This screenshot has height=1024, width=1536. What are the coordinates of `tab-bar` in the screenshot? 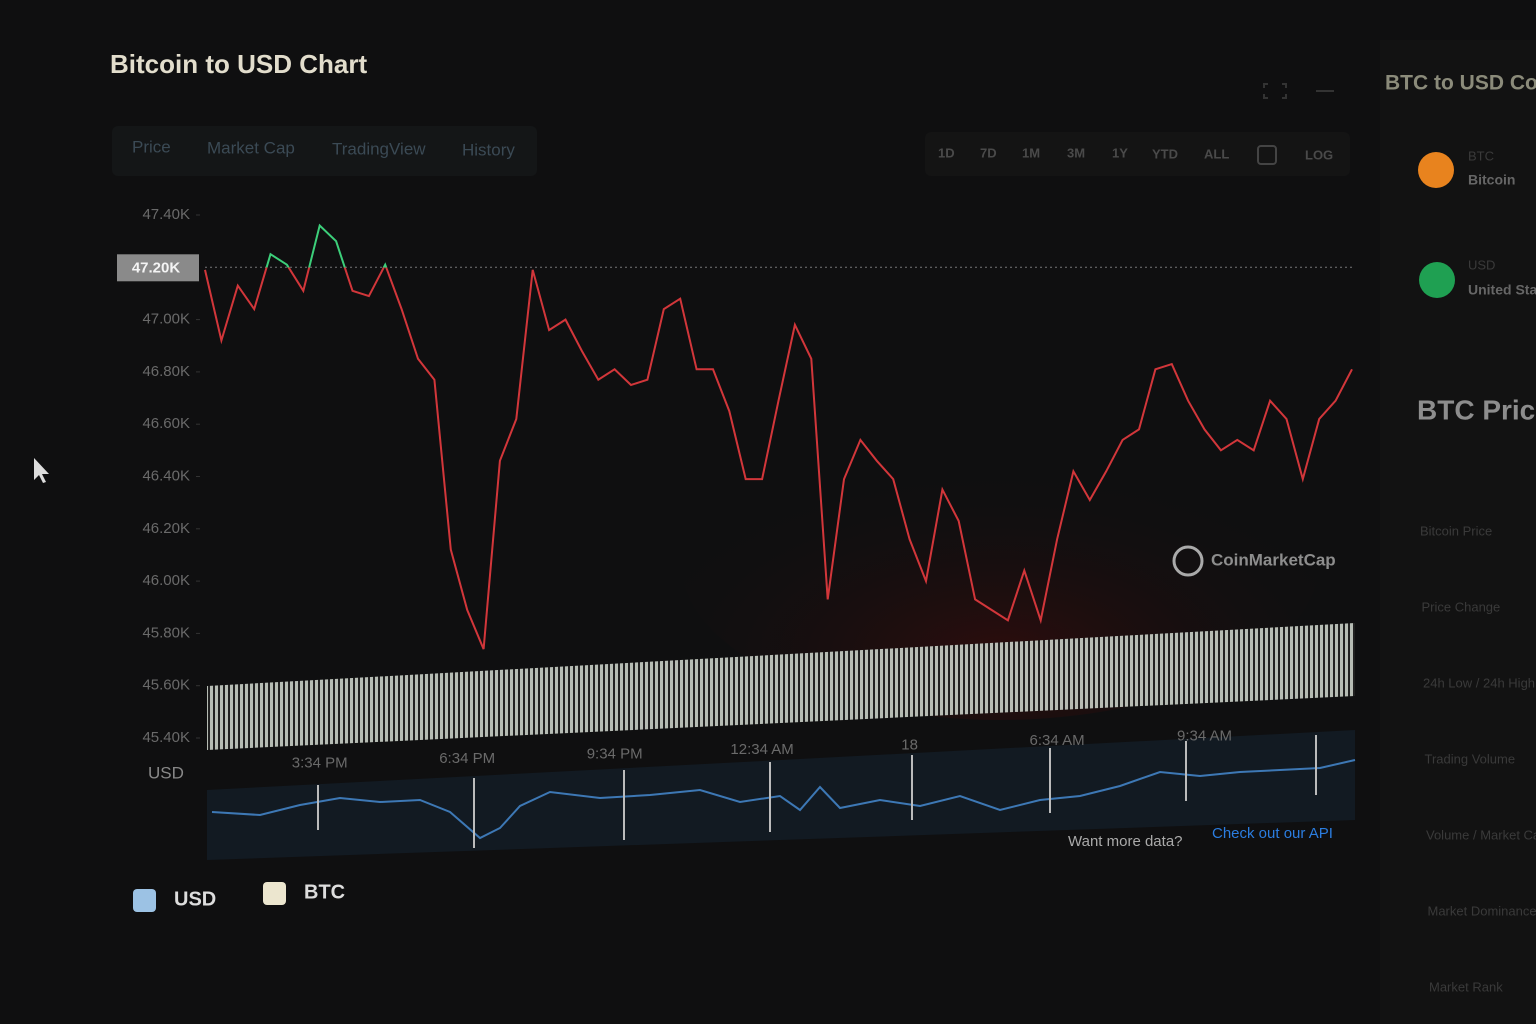 It's located at (324, 151).